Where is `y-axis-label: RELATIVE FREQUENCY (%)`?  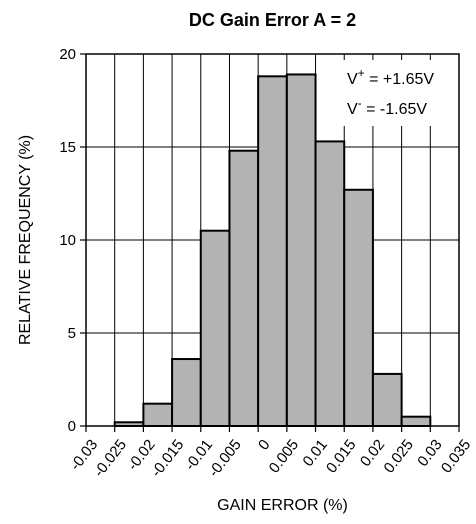
y-axis-label: RELATIVE FREQUENCY (%) is located at coordinates (25, 240).